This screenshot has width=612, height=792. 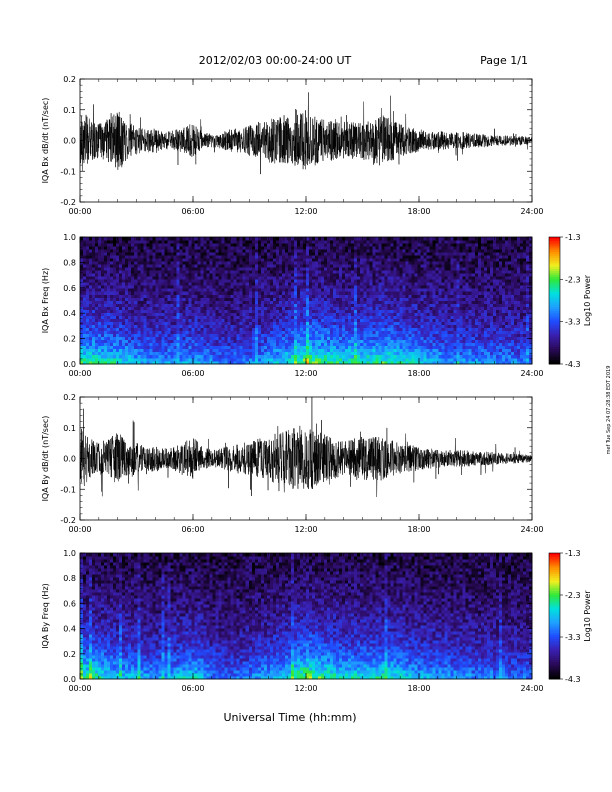 I want to click on by-dbdt-x-tick-label: 12:00, so click(x=305, y=529).